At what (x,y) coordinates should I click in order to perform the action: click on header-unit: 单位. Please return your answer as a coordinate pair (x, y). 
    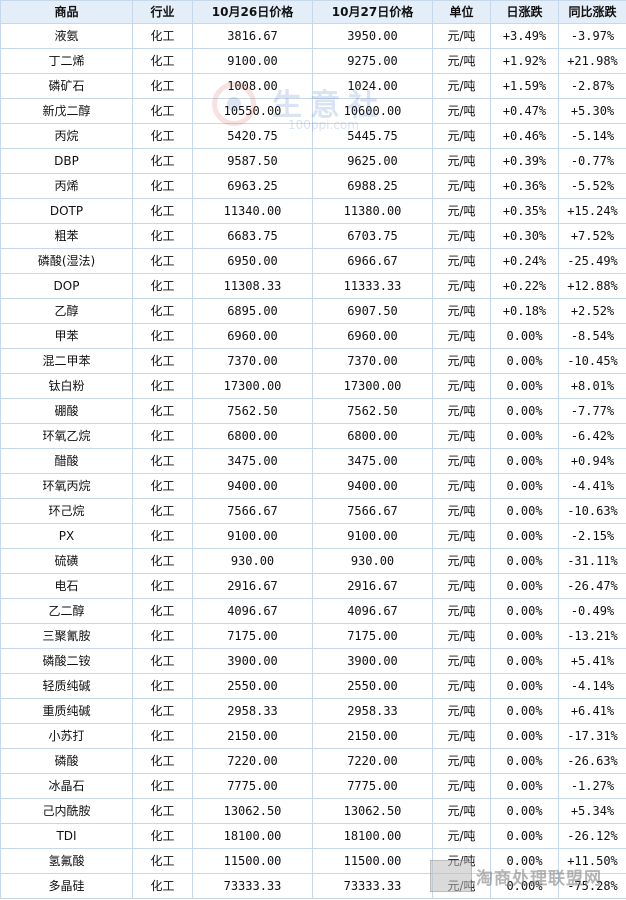
    Looking at the image, I should click on (461, 12).